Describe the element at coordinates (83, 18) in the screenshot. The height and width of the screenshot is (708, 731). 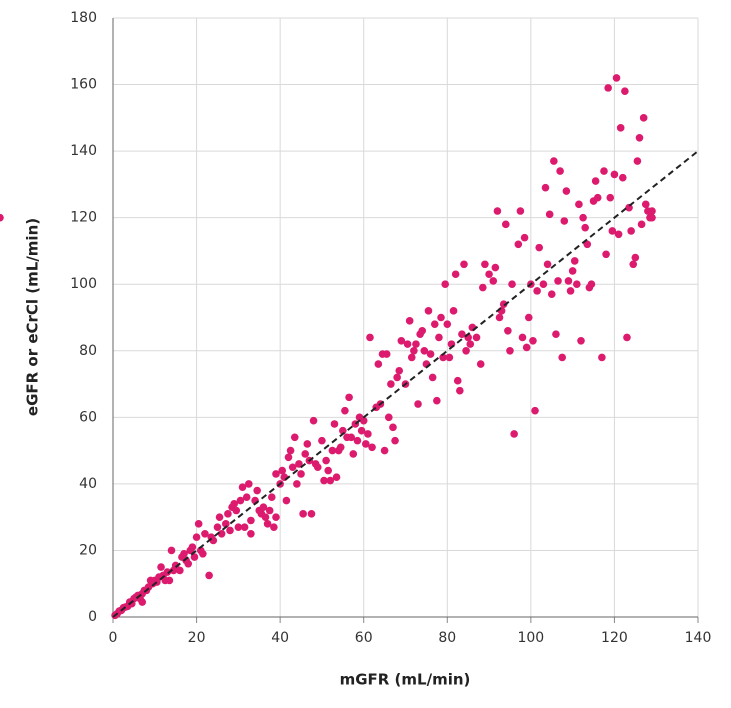
I see `y-tick-label: 180` at that location.